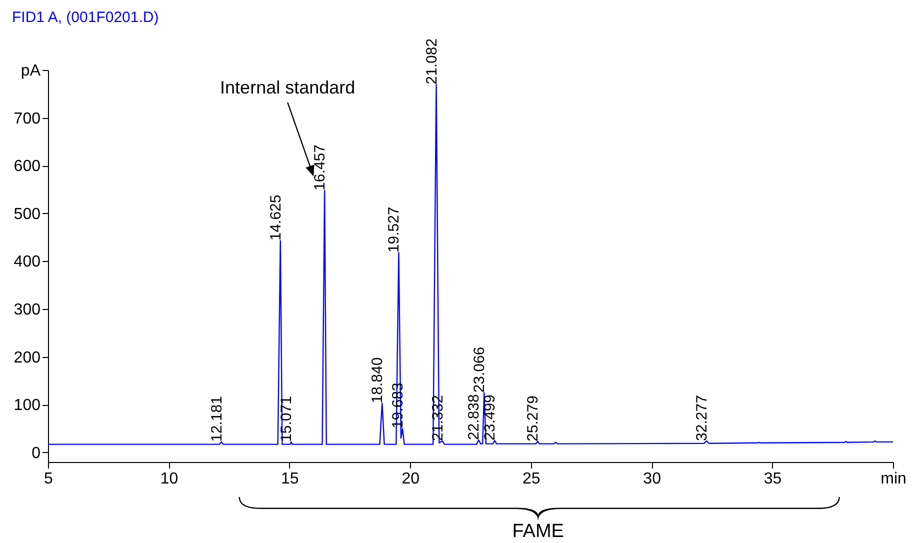 This screenshot has width=912, height=543. Describe the element at coordinates (169, 479) in the screenshot. I see `x-tick-label: 10` at that location.